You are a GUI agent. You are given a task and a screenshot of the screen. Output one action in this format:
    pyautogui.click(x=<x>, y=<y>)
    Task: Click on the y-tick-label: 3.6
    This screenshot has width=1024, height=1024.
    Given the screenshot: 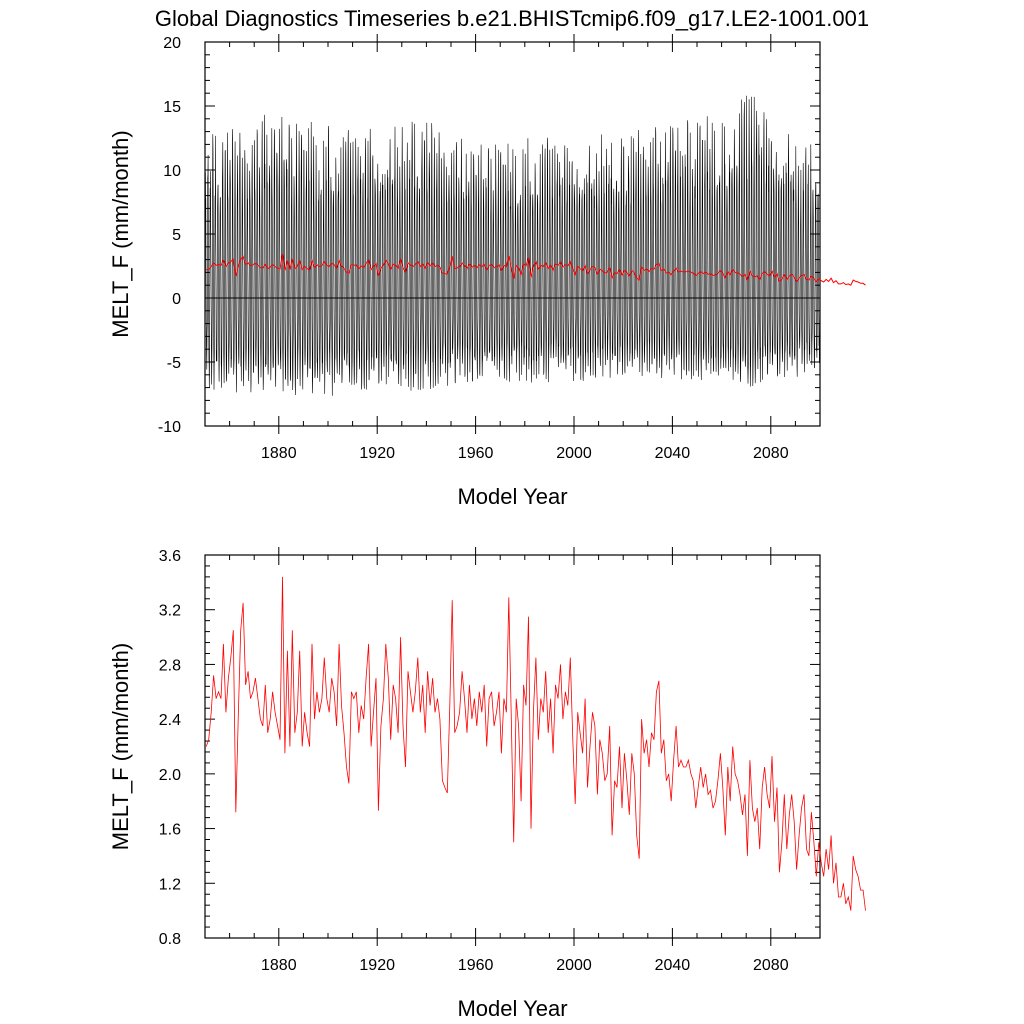 What is the action you would take?
    pyautogui.click(x=170, y=556)
    